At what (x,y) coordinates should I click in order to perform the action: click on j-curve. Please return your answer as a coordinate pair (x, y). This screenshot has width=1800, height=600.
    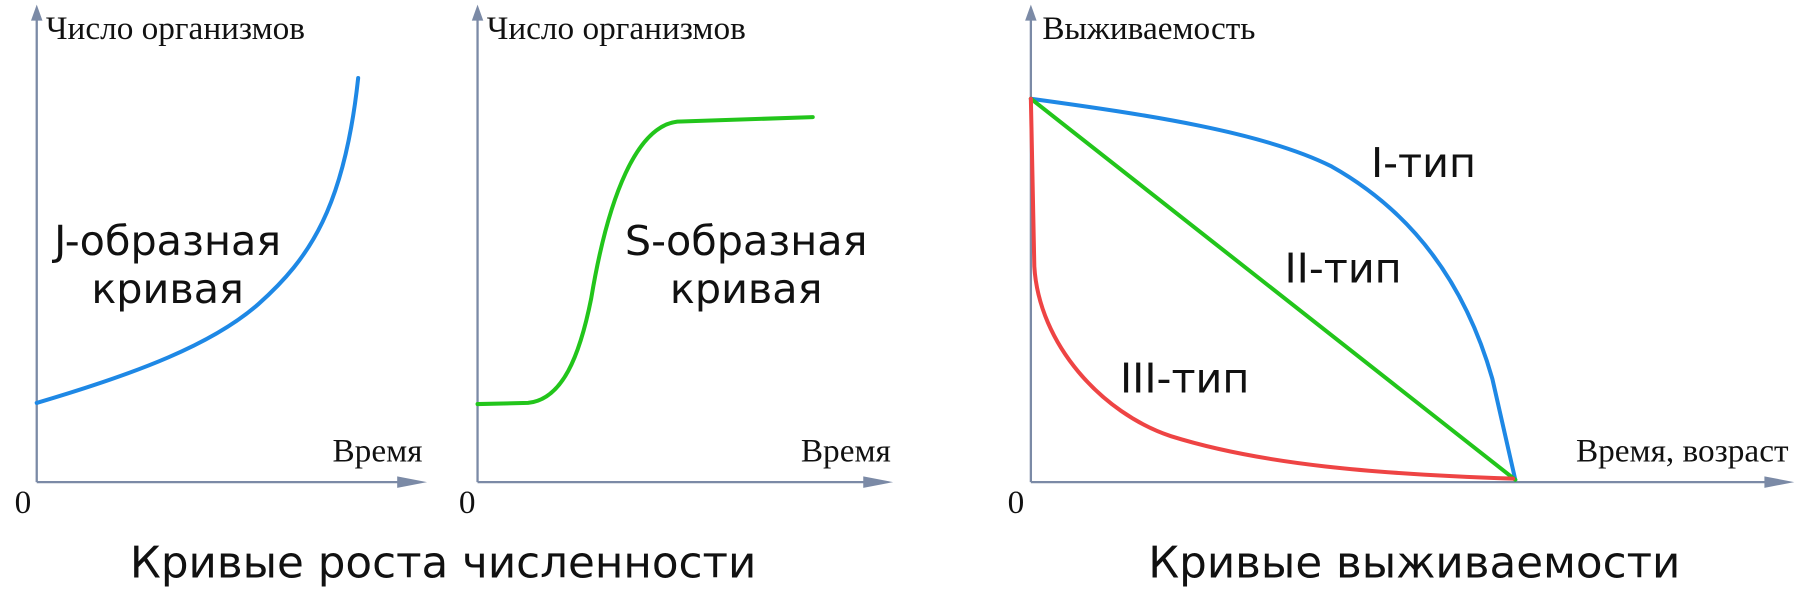
    Looking at the image, I should click on (197, 240).